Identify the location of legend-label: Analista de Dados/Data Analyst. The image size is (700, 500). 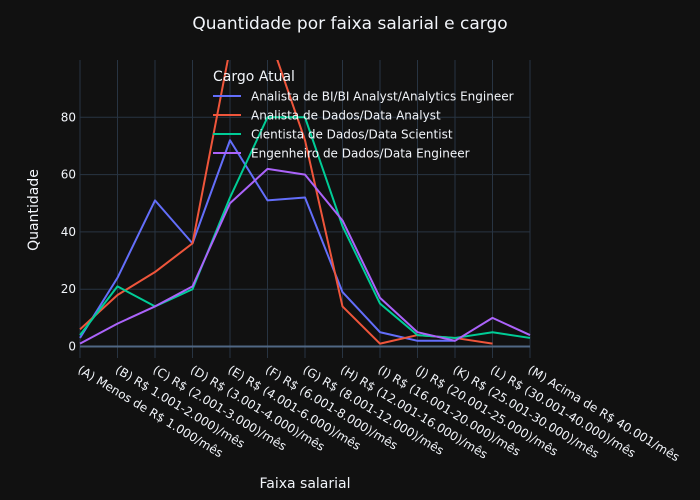
(346, 116).